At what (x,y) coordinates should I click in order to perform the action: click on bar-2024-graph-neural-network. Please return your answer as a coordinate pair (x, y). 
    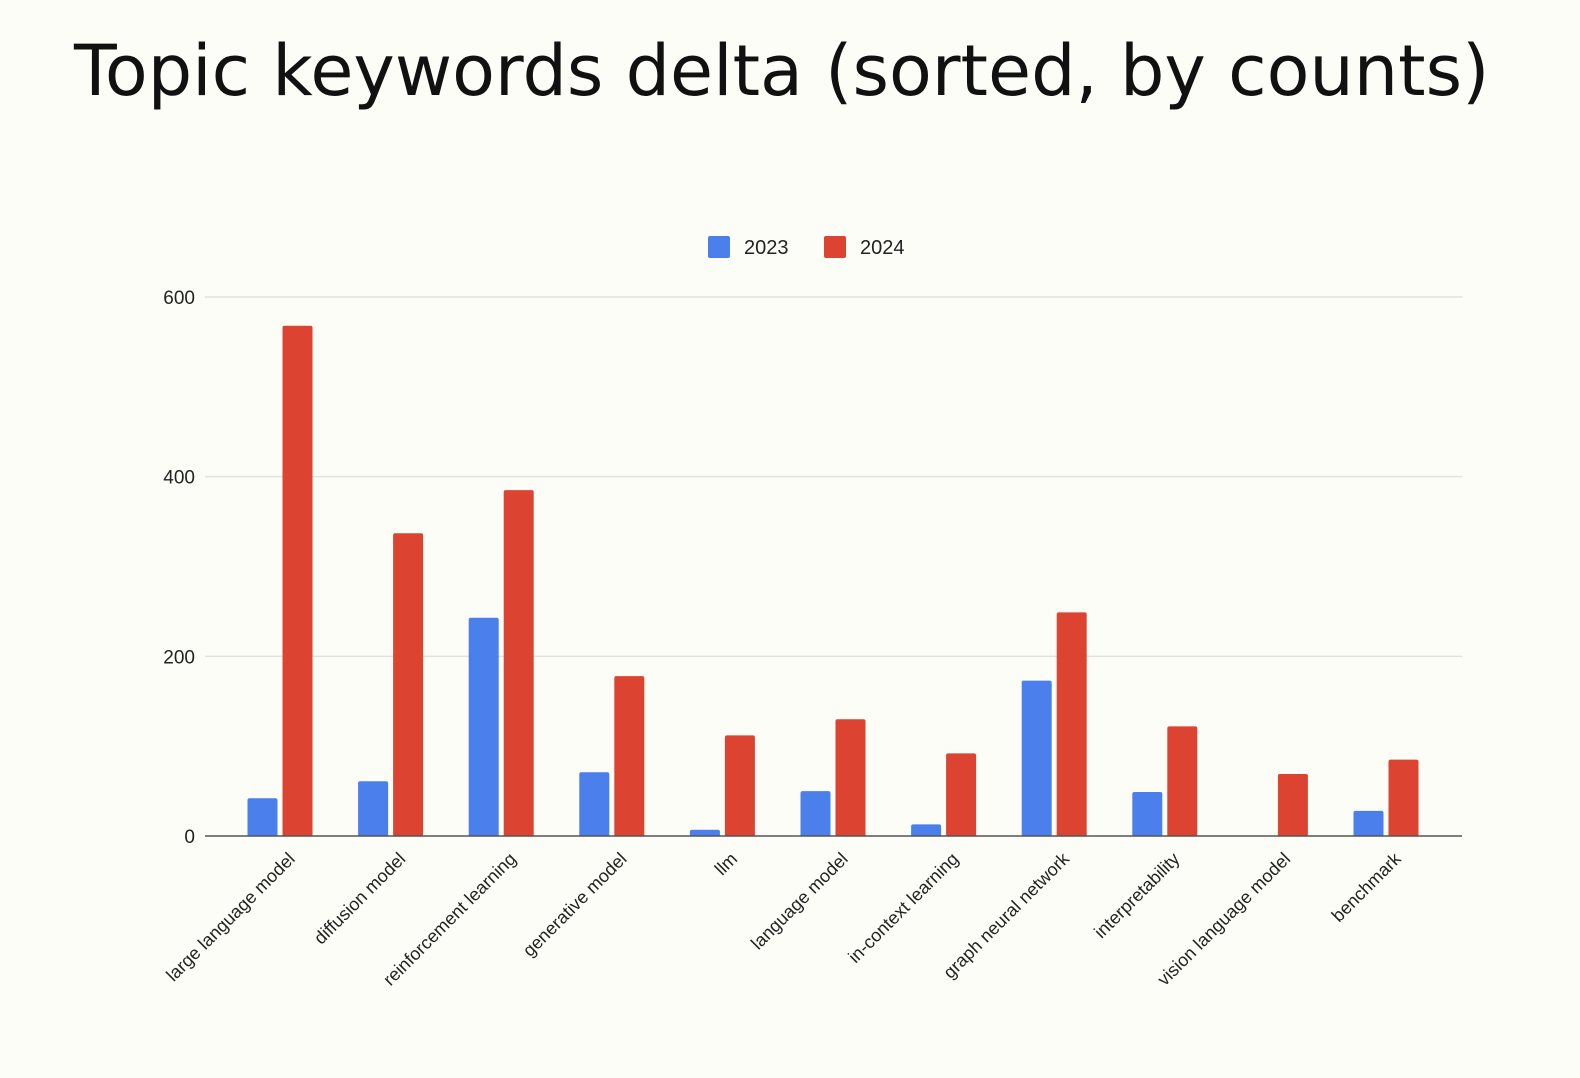
    Looking at the image, I should click on (1071, 724).